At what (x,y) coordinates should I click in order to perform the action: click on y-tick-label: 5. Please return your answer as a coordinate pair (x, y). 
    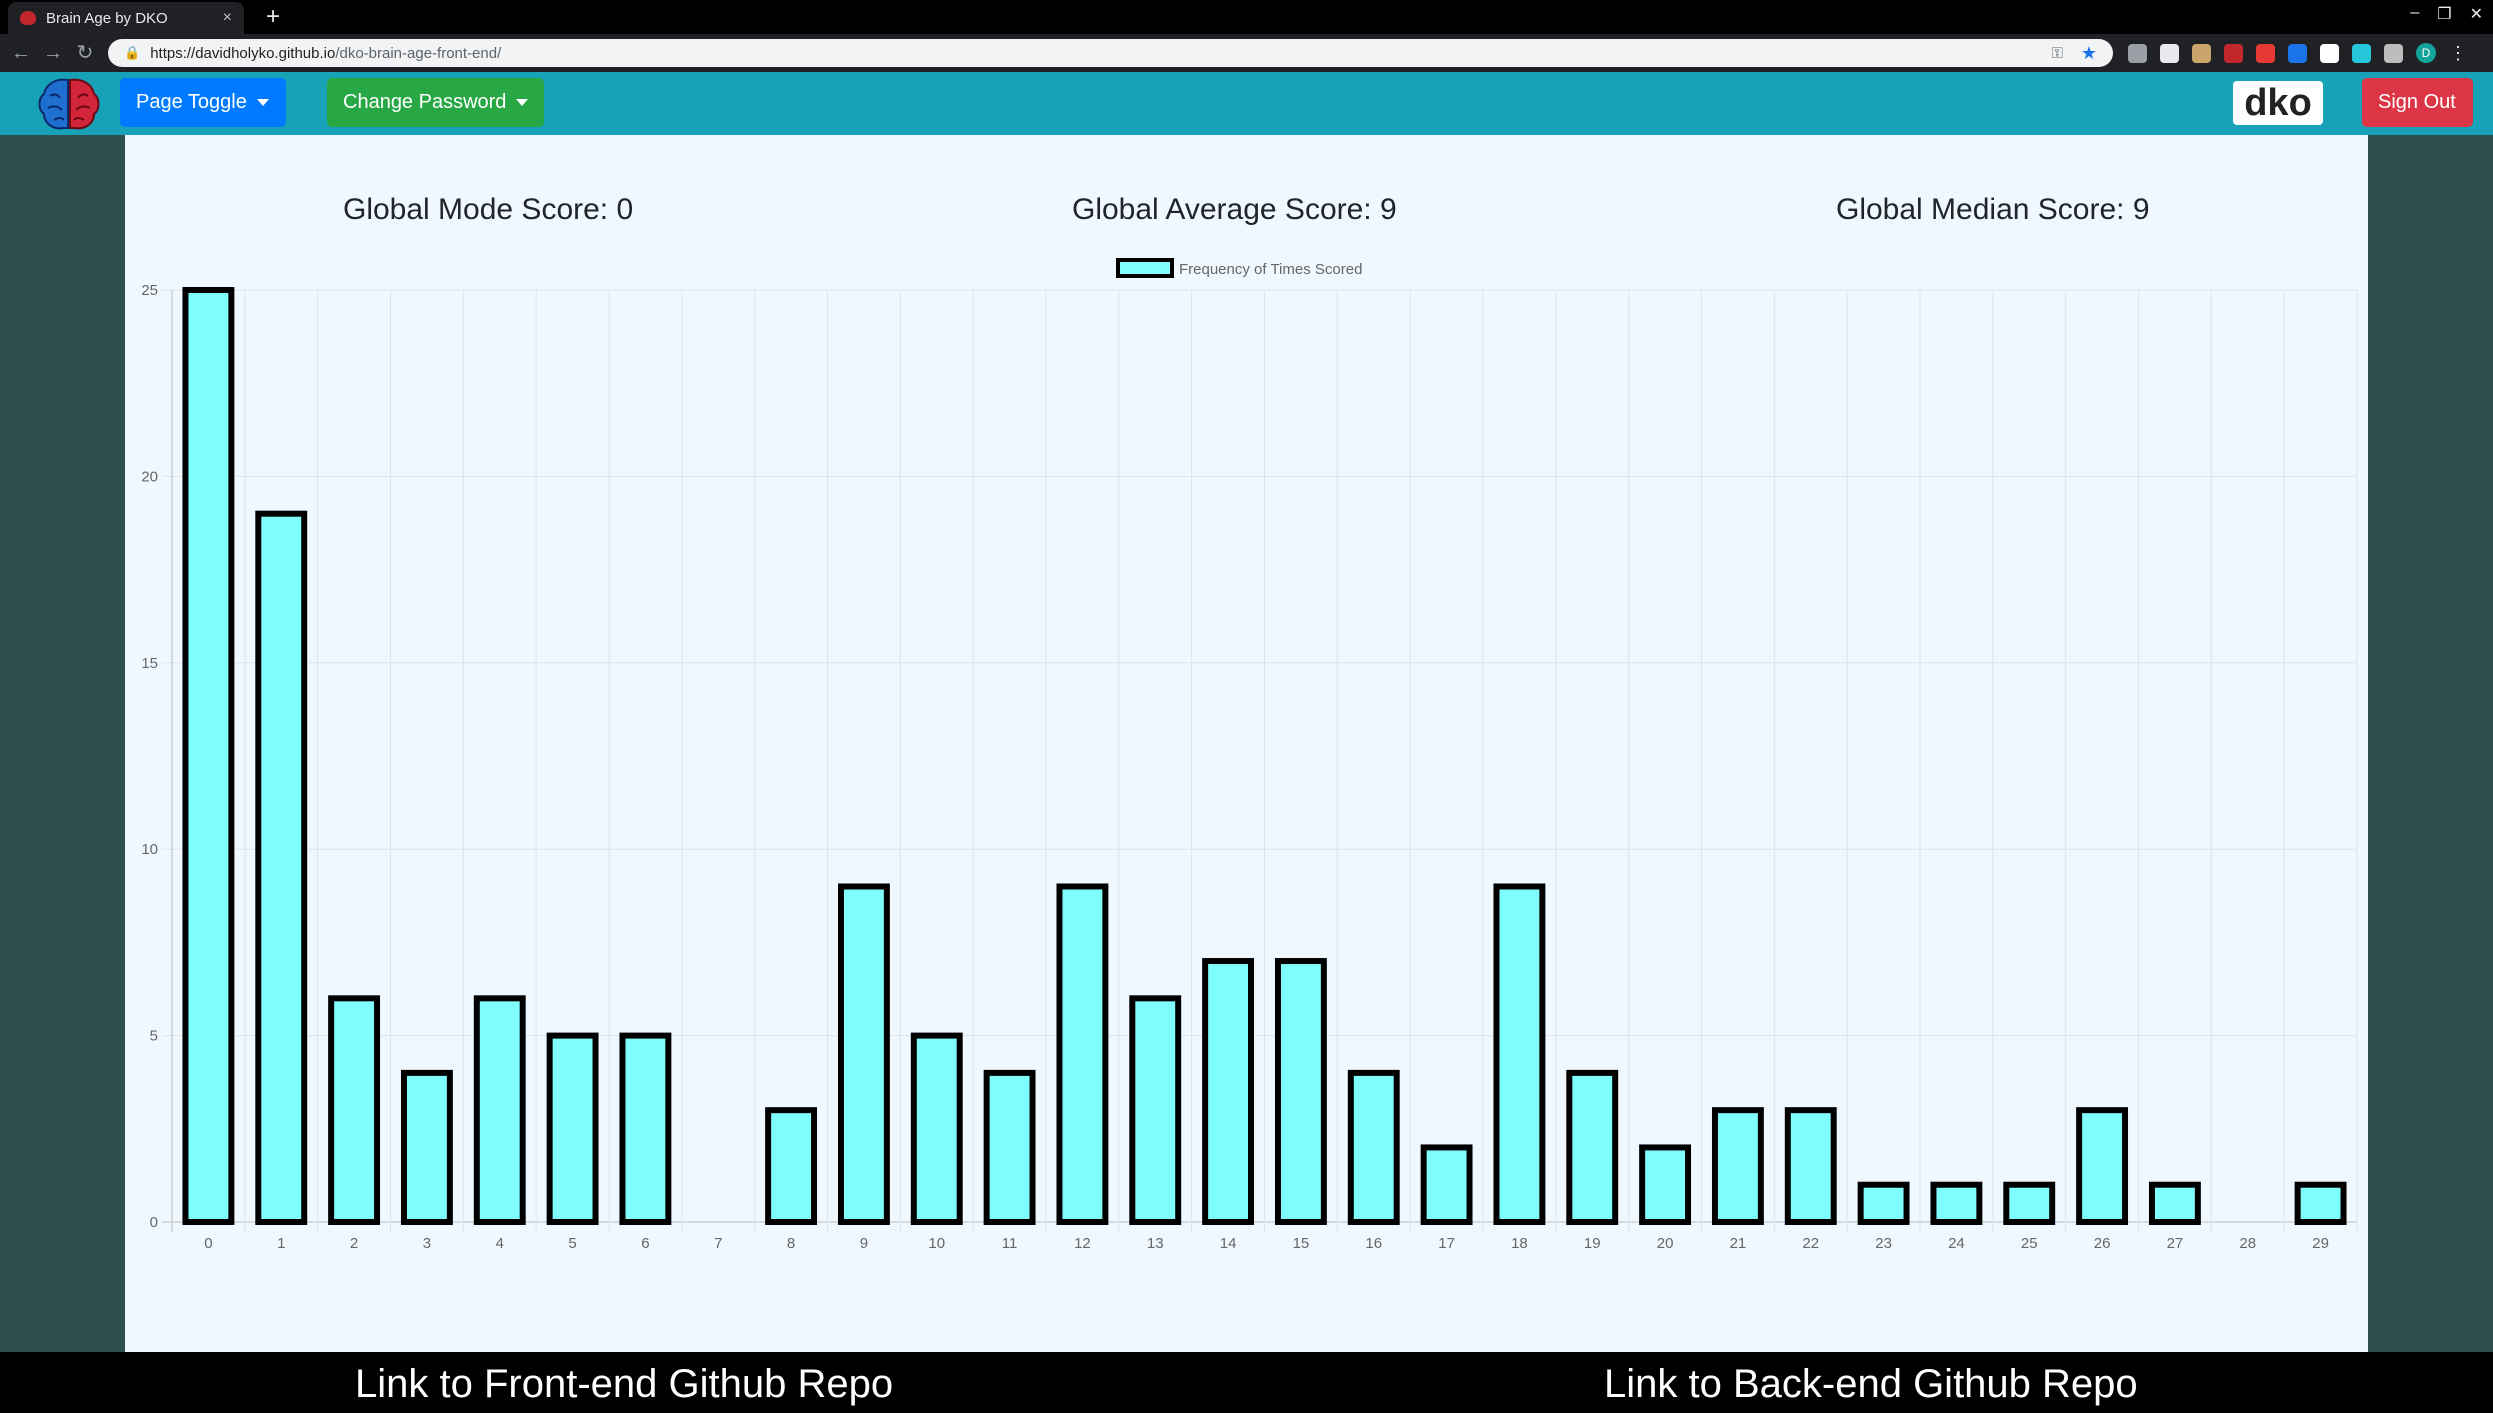
    Looking at the image, I should click on (154, 1036).